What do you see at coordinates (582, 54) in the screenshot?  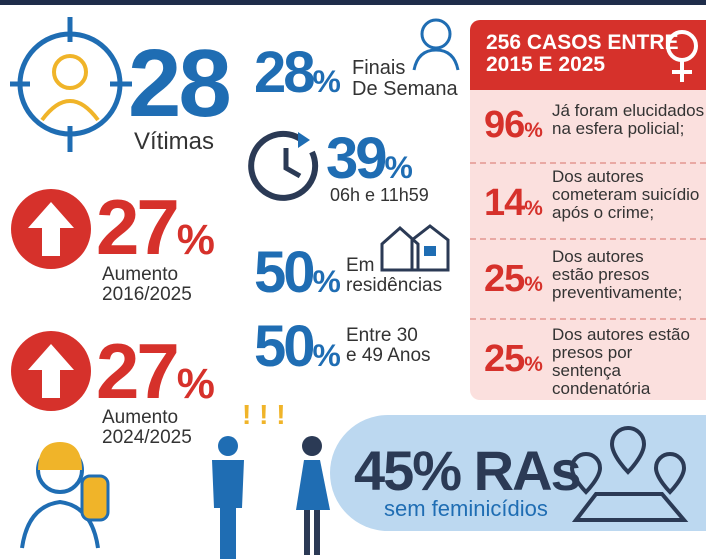 I see `cases-title: 256 CASOS ENTRE 2015 E 2025` at bounding box center [582, 54].